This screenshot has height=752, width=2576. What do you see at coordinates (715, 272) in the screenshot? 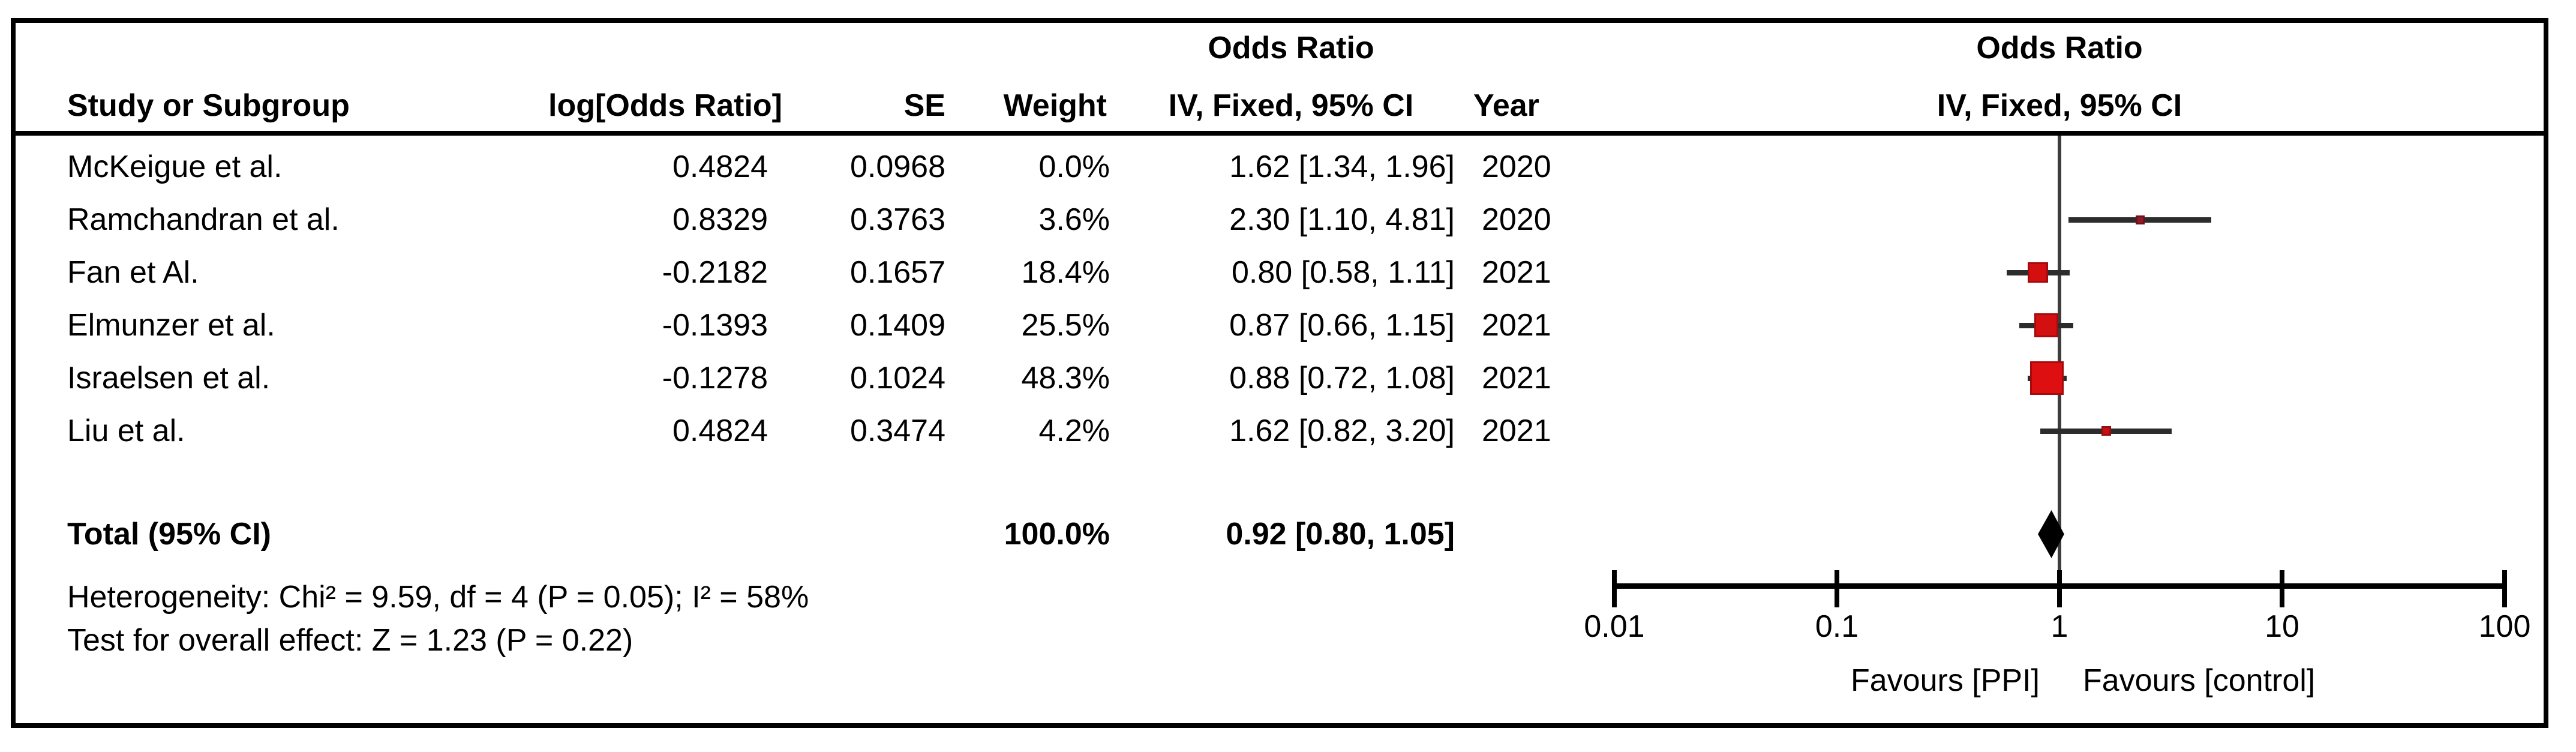
I see `logor-value: -0.2182` at bounding box center [715, 272].